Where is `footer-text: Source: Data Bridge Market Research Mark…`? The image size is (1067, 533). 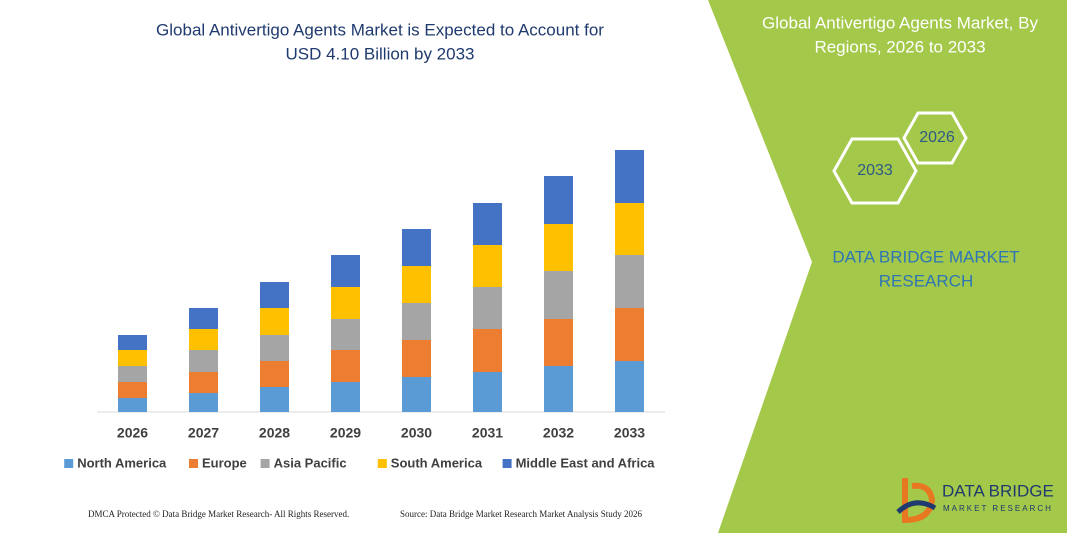 footer-text: Source: Data Bridge Market Research Mark… is located at coordinates (521, 514).